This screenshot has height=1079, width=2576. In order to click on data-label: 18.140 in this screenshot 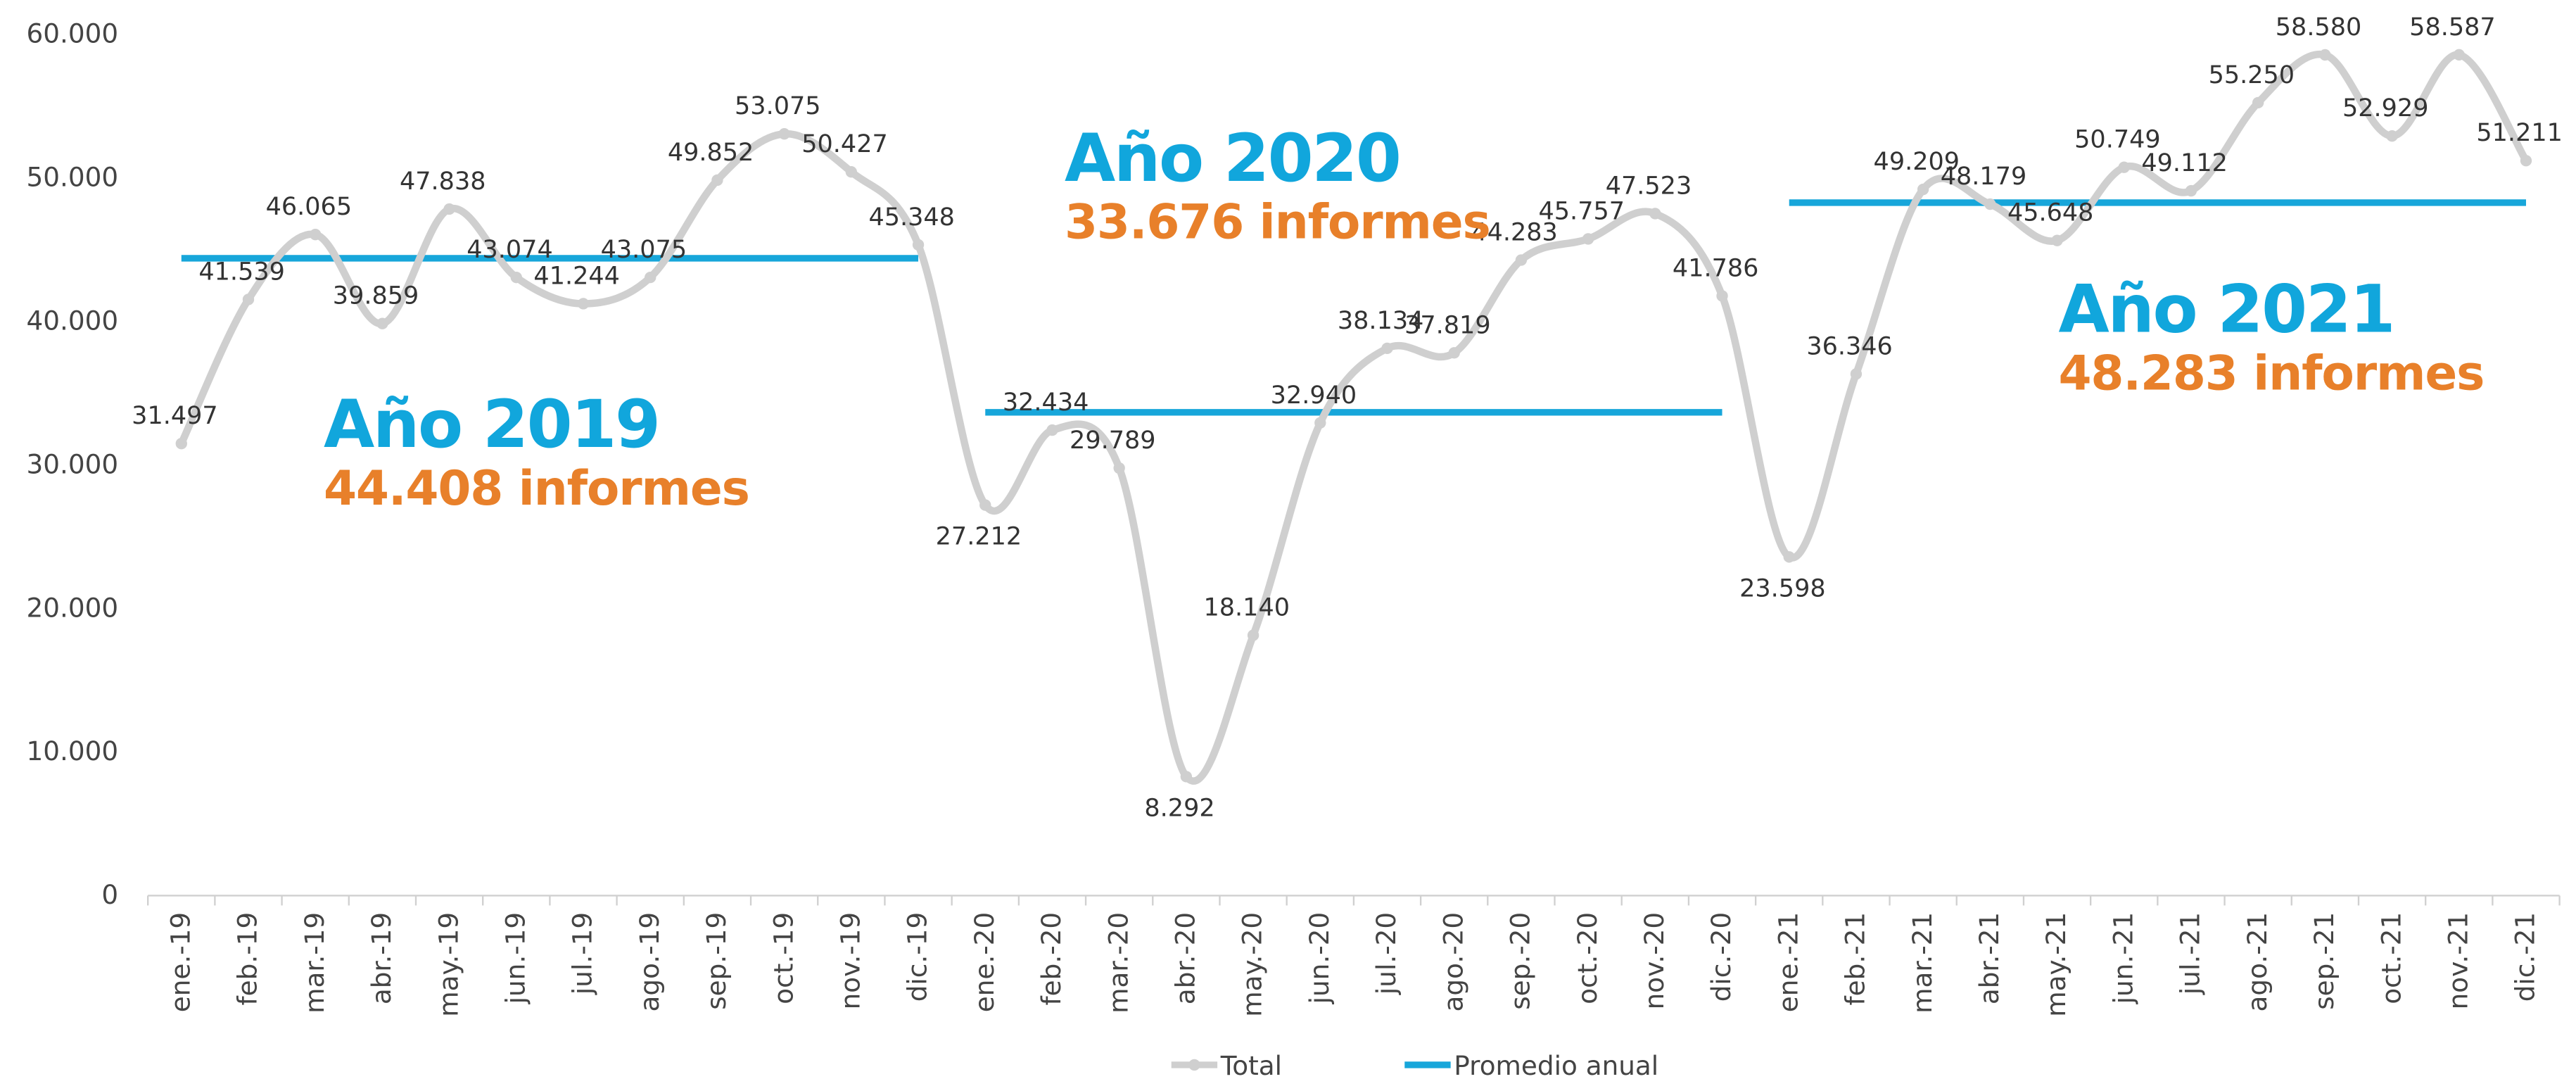, I will do `click(1246, 607)`.